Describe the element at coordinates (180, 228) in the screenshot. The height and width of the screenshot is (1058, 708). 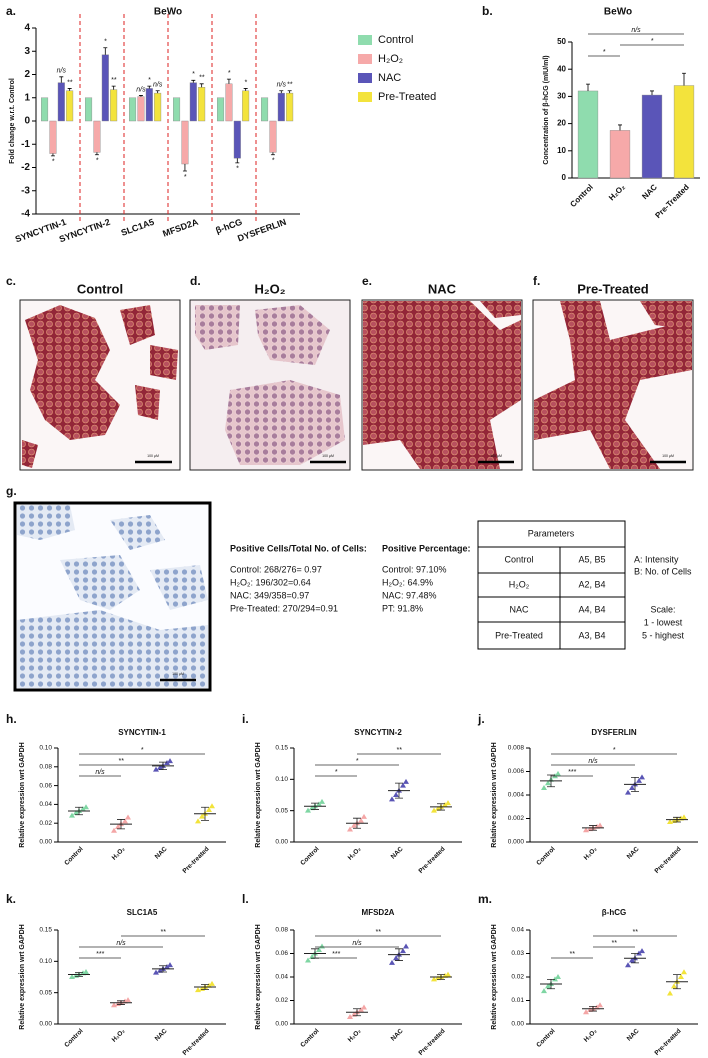
I see `x-tick-label: MFSD2A` at that location.